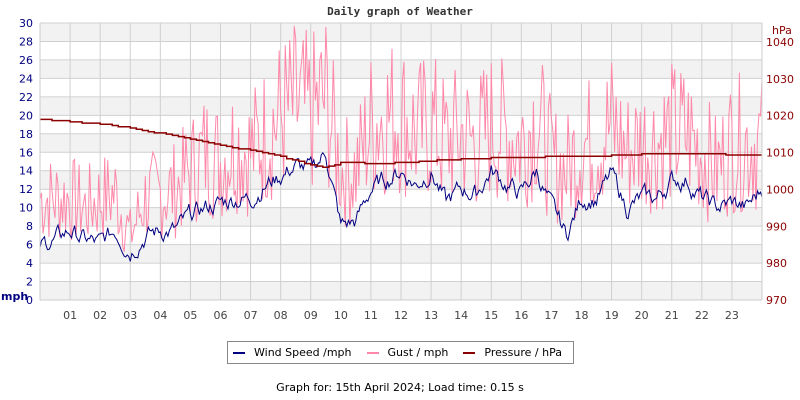 This screenshot has height=400, width=800. I want to click on y2-axis-label: hPa, so click(782, 30).